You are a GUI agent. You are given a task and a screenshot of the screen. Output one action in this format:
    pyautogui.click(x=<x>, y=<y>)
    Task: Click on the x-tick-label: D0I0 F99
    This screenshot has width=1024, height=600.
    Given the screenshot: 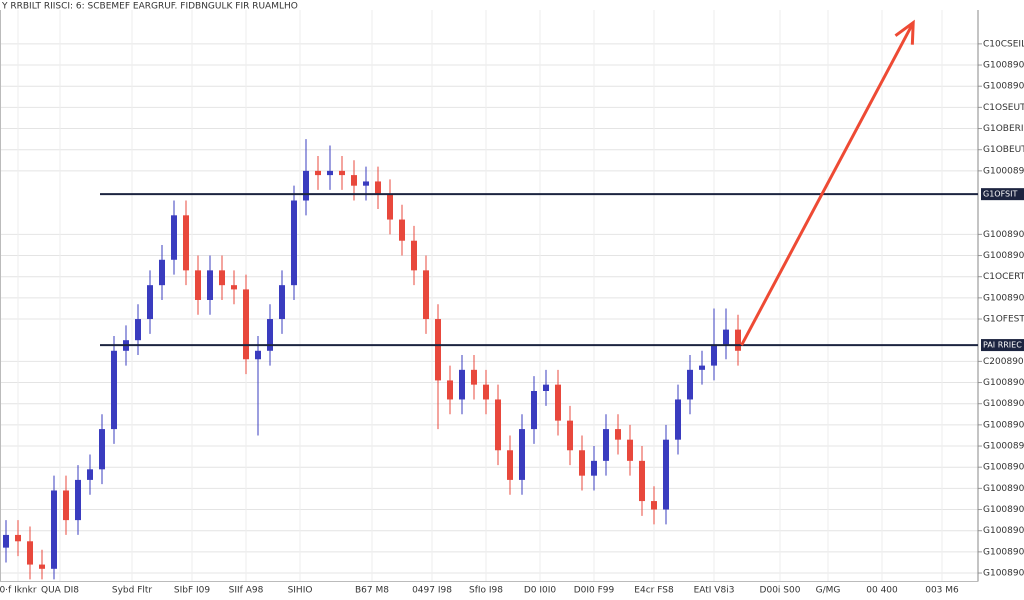 What is the action you would take?
    pyautogui.click(x=594, y=591)
    